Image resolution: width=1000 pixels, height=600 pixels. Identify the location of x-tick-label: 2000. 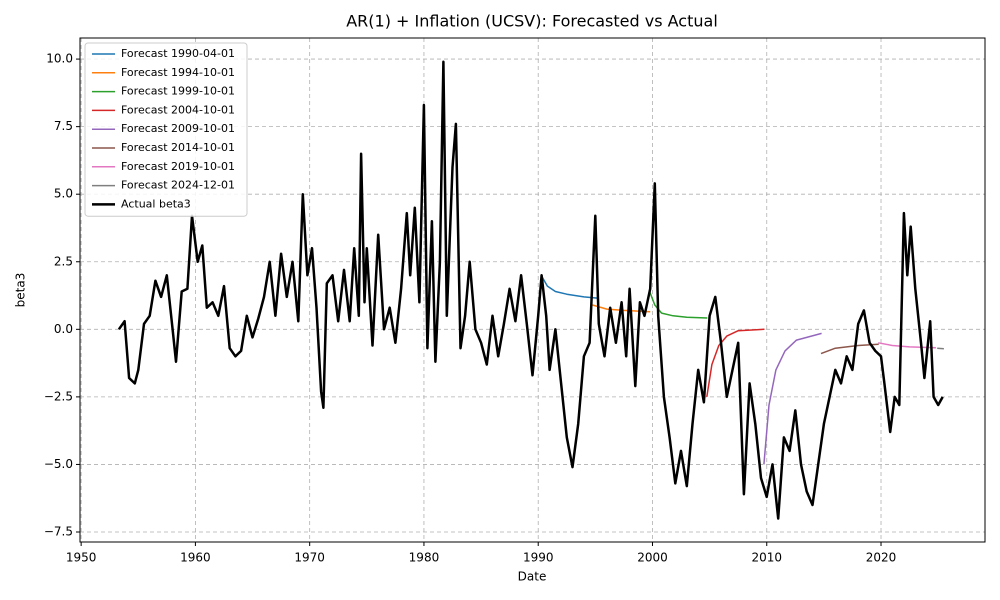
(652, 558).